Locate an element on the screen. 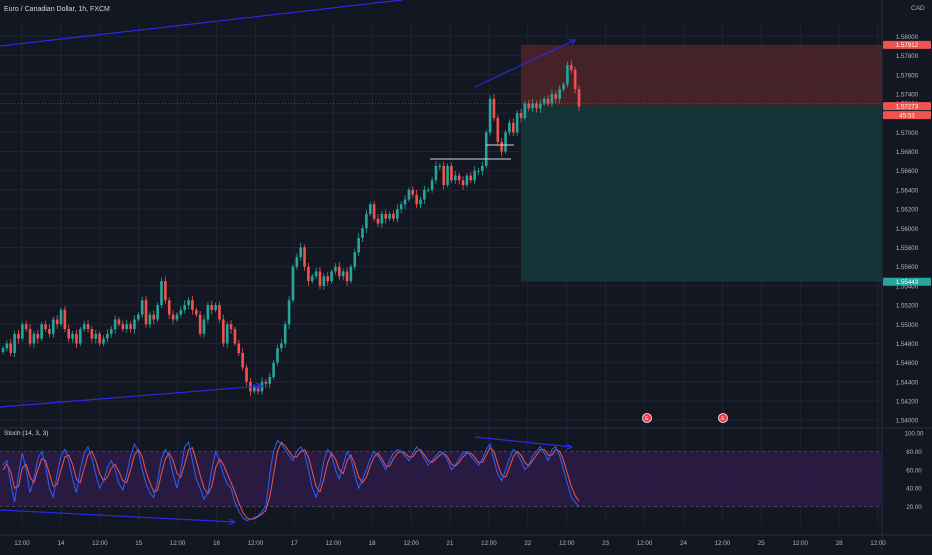 This screenshot has width=932, height=555. stop-loss-zone is located at coordinates (701, 75).